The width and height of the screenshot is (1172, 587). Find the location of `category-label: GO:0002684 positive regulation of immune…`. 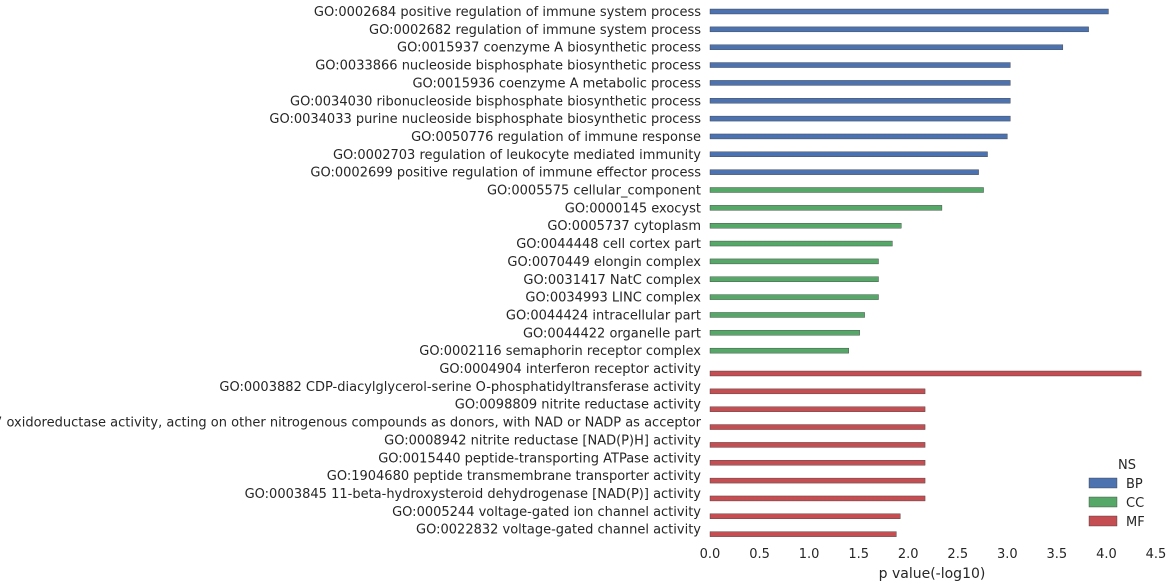

category-label: GO:0002684 positive regulation of immune… is located at coordinates (507, 12).